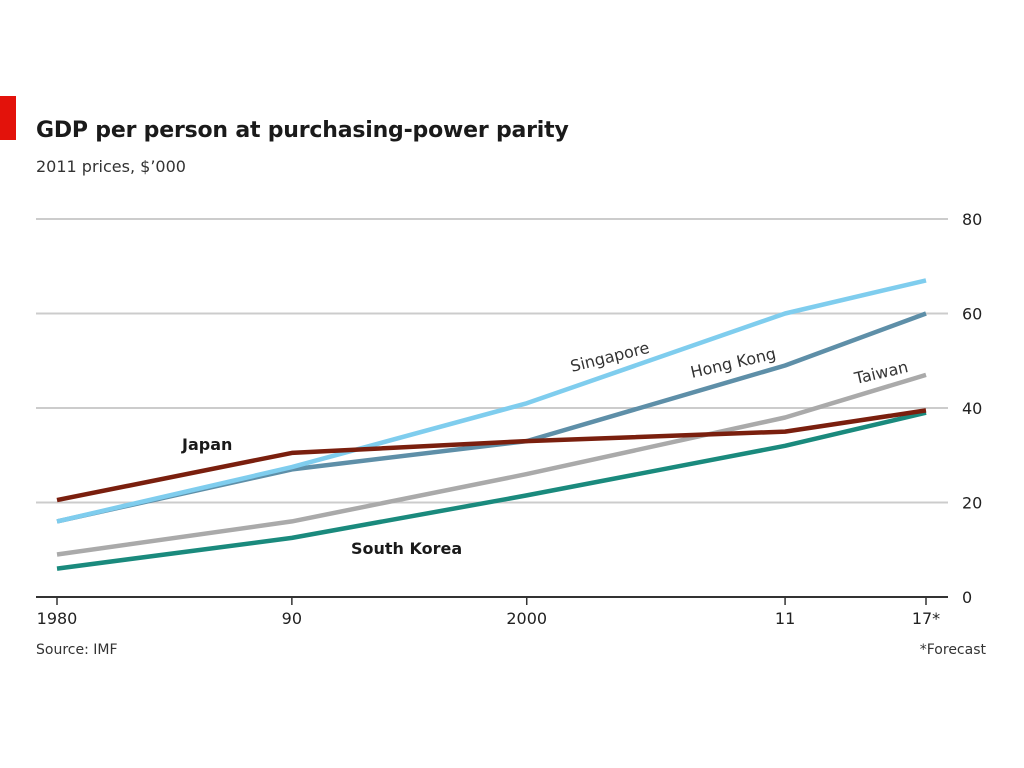 This screenshot has height=768, width=1024. Describe the element at coordinates (926, 618) in the screenshot. I see `x-tick-label: 17*` at that location.